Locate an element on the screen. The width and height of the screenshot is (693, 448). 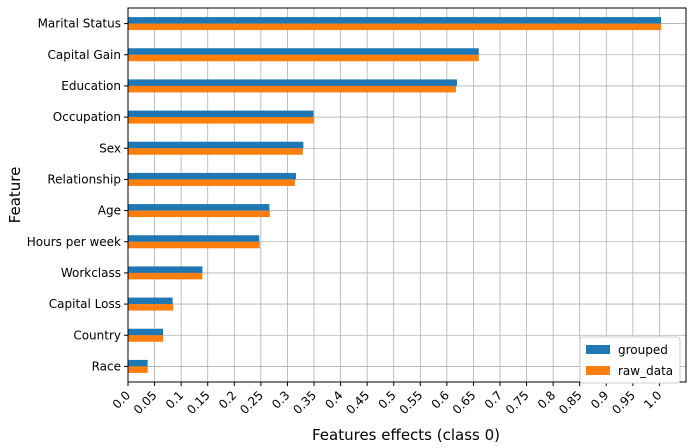
x-tick-label: 0.6 is located at coordinates (440, 399).